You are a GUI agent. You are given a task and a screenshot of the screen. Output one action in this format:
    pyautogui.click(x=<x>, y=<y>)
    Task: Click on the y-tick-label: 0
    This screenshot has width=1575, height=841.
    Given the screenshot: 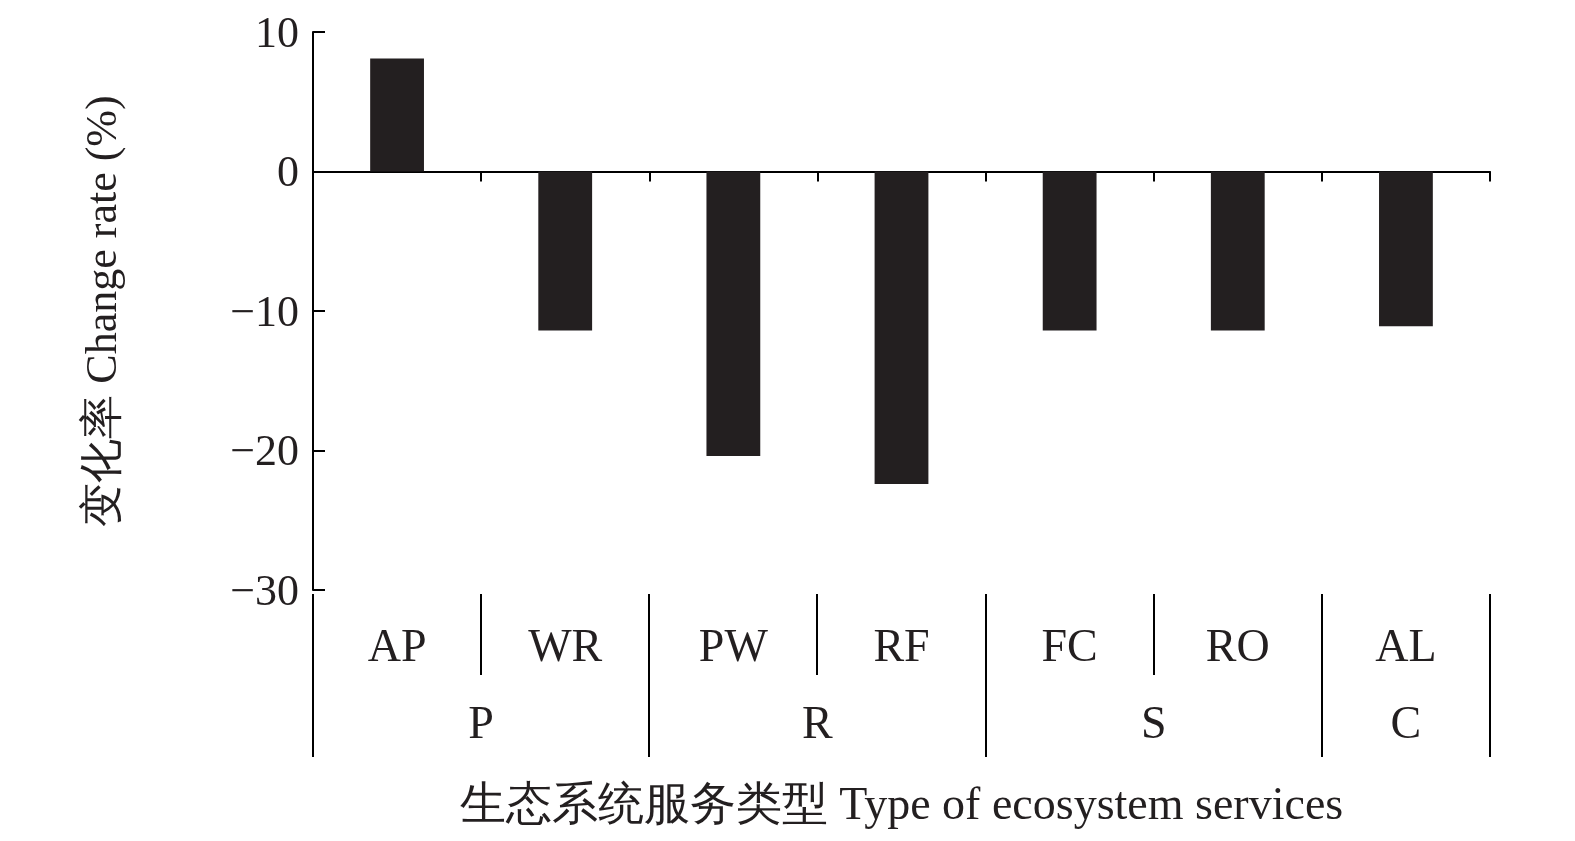 What is the action you would take?
    pyautogui.click(x=288, y=171)
    